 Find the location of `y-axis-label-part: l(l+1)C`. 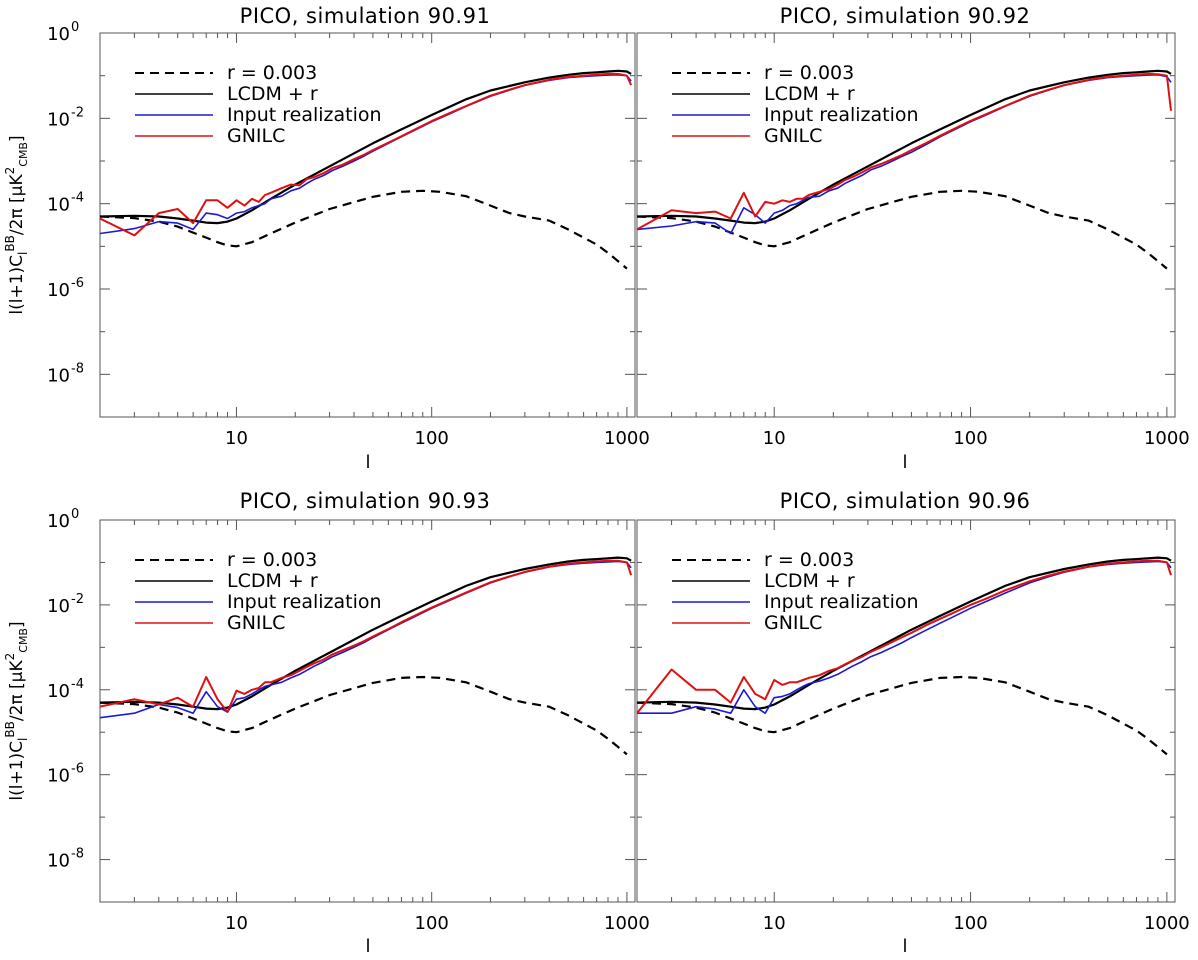

y-axis-label-part: l(l+1)C is located at coordinates (17, 771).